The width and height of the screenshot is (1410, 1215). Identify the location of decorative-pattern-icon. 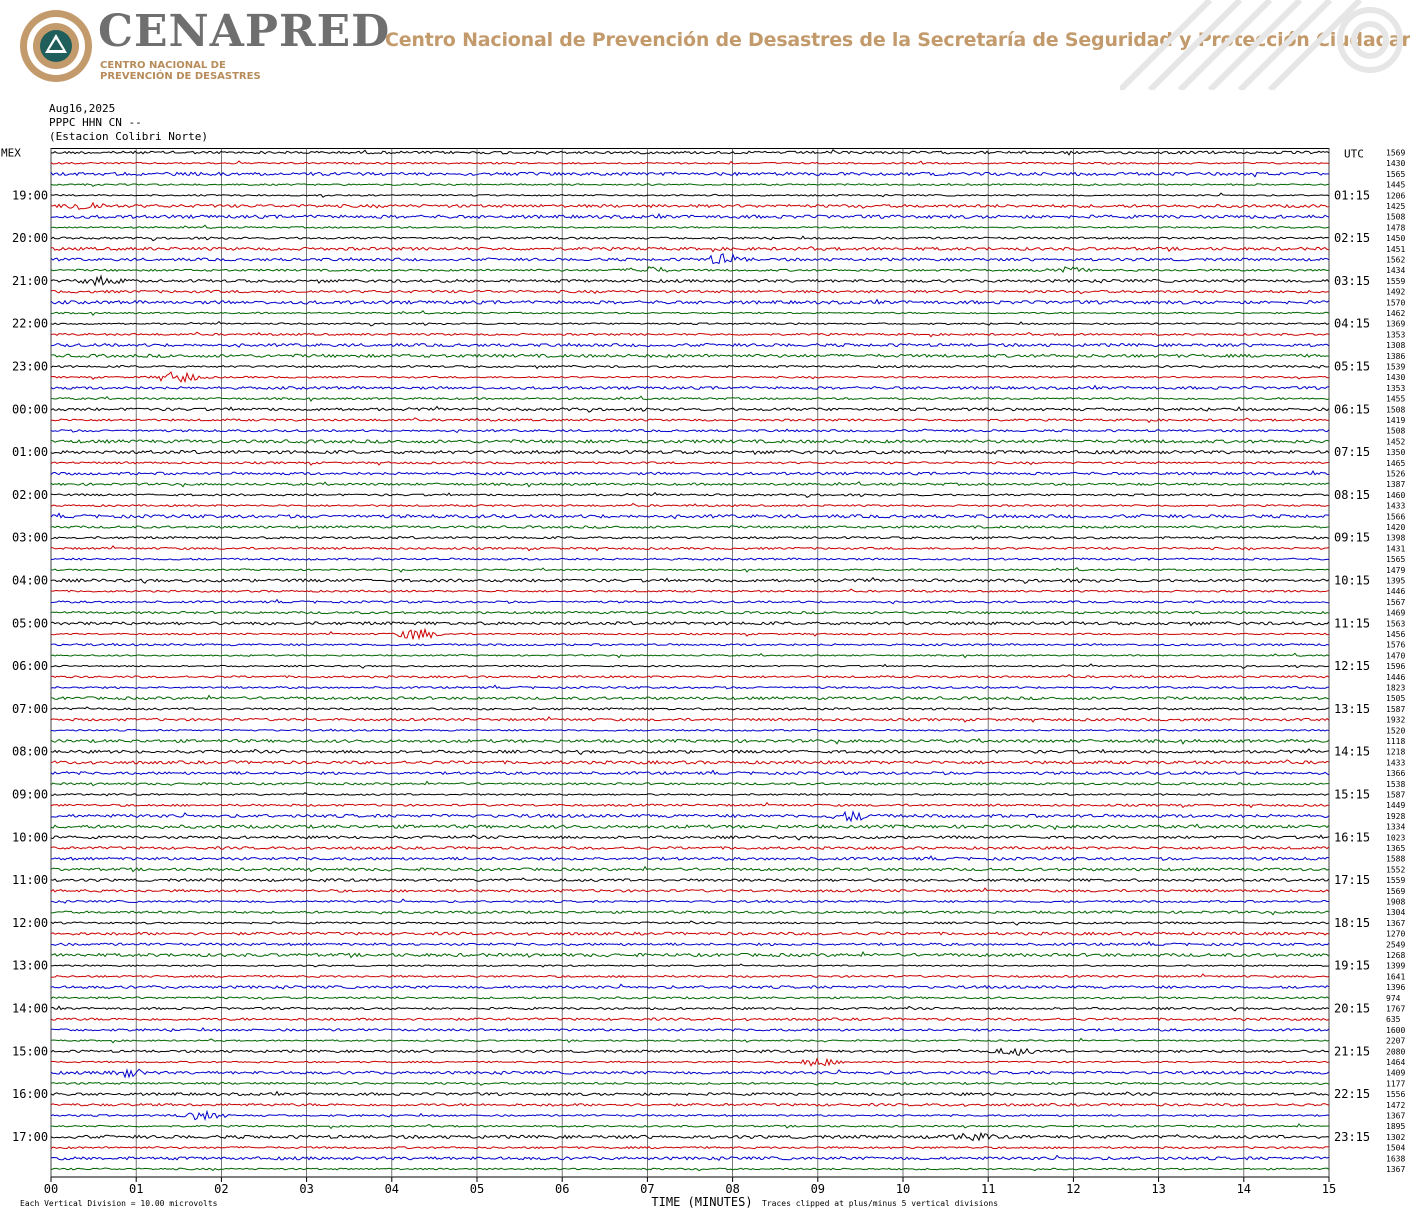
(1261, 45).